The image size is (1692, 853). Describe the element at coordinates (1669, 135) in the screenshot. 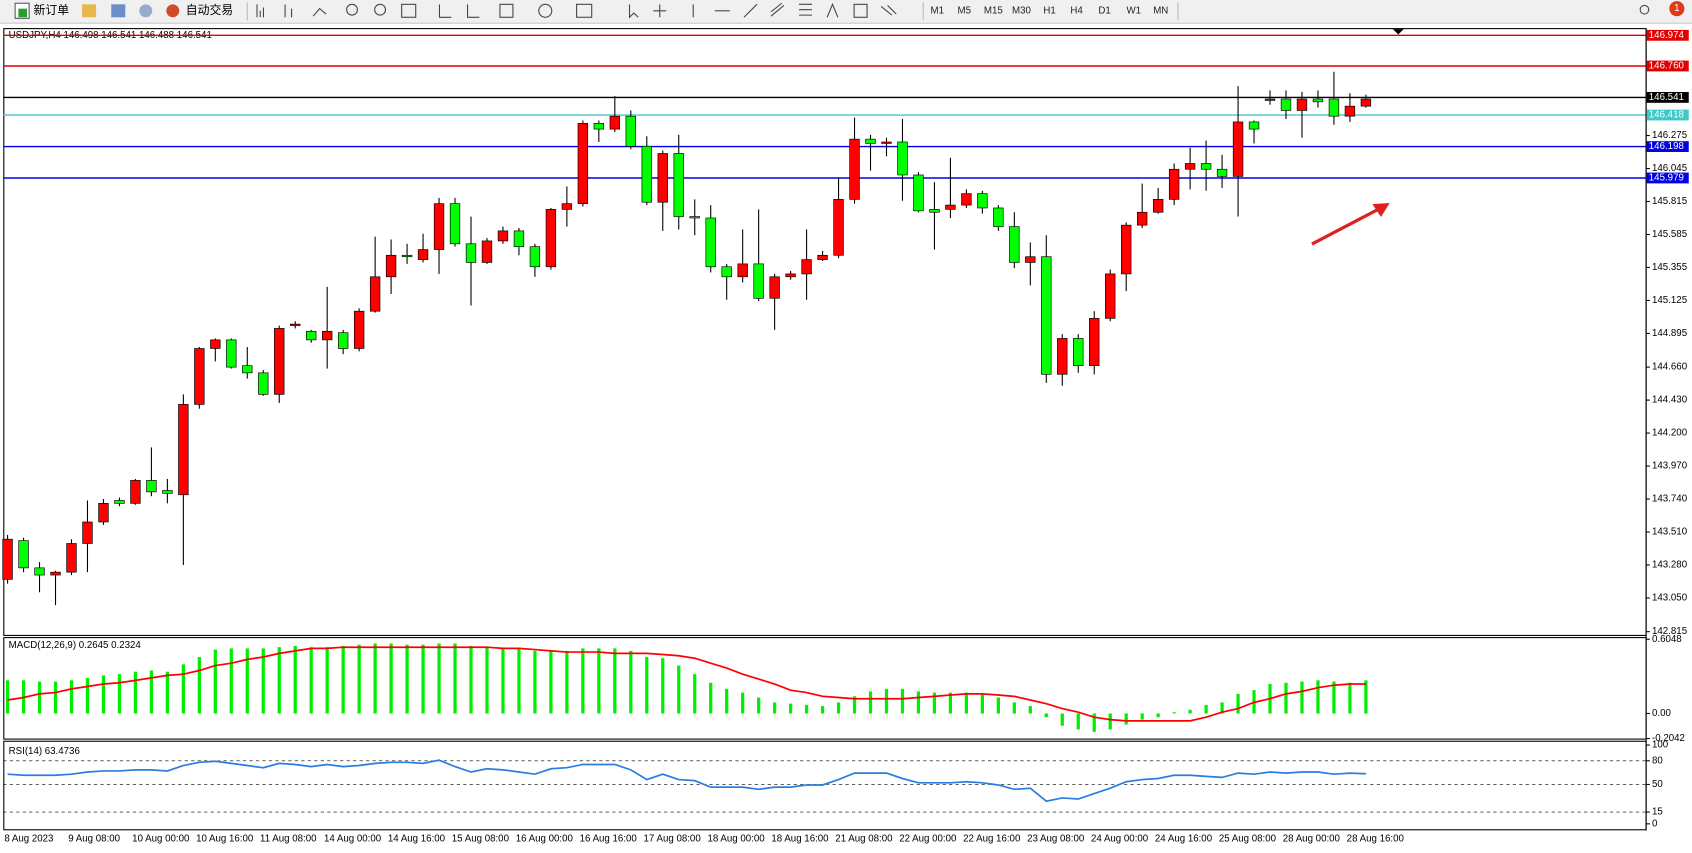

I see `y-tick-label: 146.275` at that location.